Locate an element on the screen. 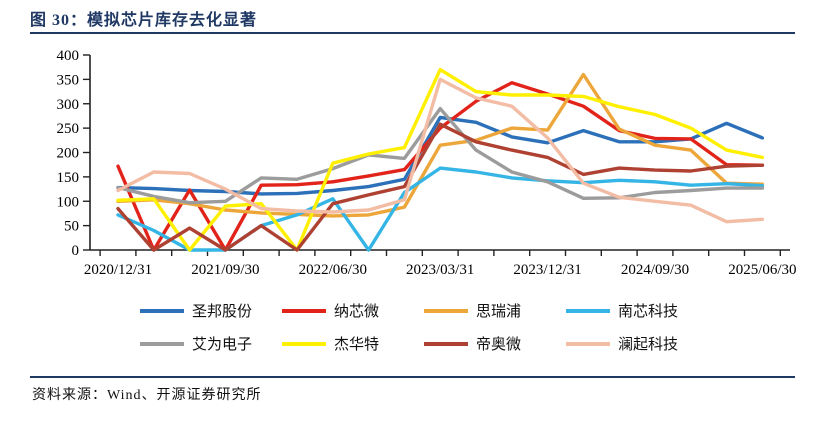 The image size is (825, 423). y-tick-label: 150 is located at coordinates (68, 178).